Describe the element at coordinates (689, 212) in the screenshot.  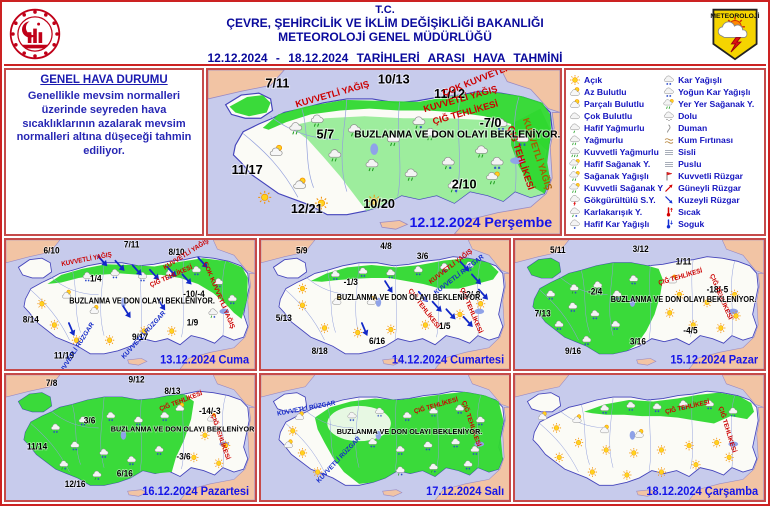
I see `legend-item-label: Sıcak` at that location.